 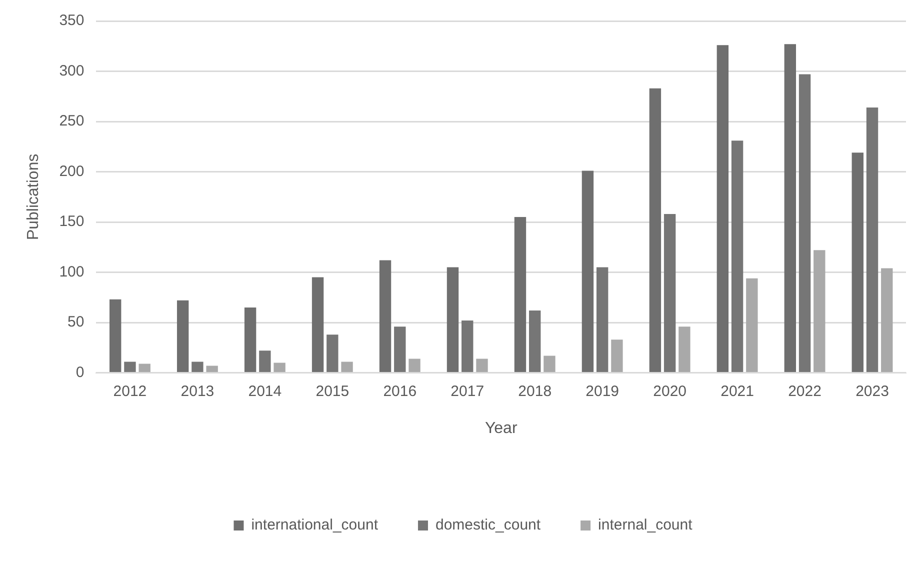 I want to click on y-tick-label: 50, so click(x=76, y=322).